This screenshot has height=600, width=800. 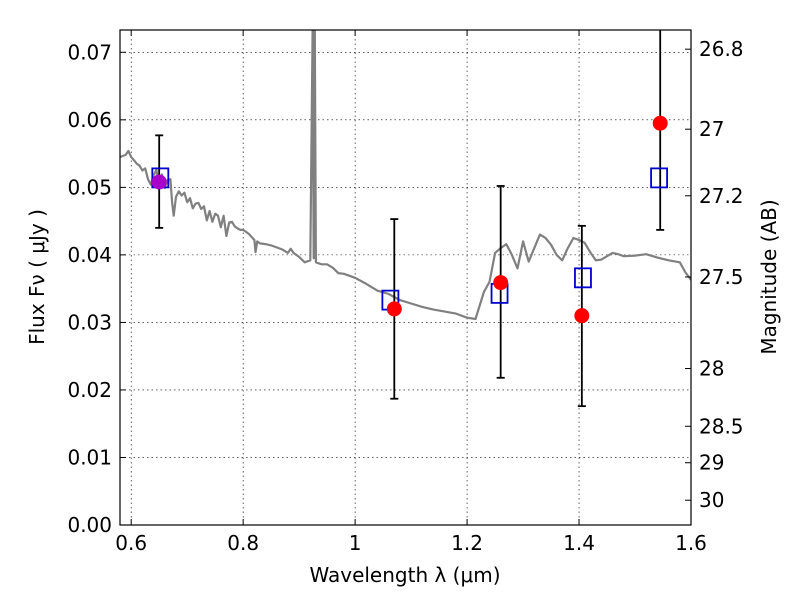 What do you see at coordinates (711, 463) in the screenshot?
I see `right-tick-label: 29` at bounding box center [711, 463].